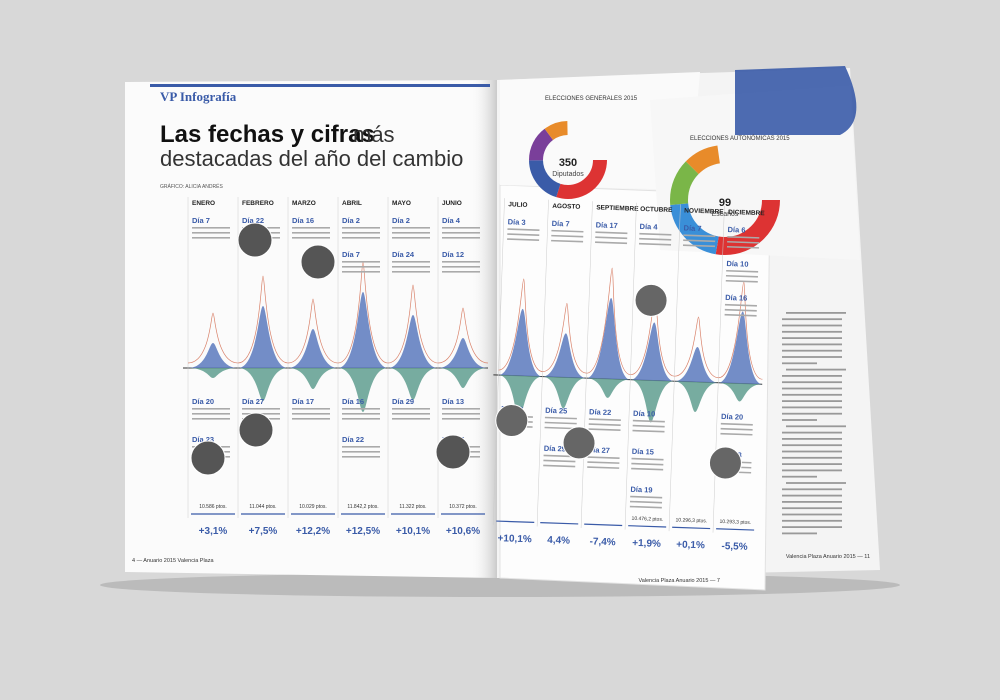  Describe the element at coordinates (558, 541) in the screenshot. I see `index-change: 4,4%` at that location.